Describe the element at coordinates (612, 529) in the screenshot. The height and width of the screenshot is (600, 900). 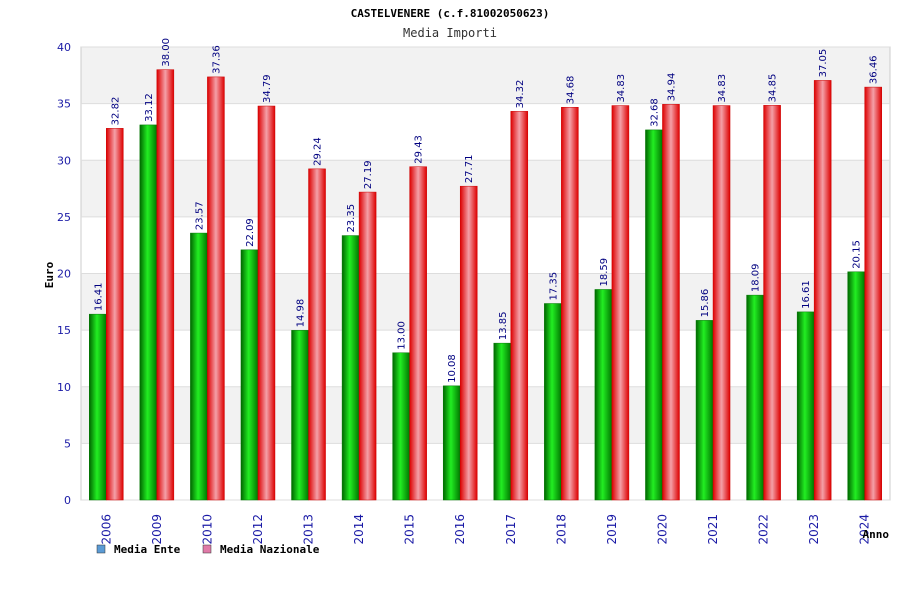
I see `x-tick-label: 2019` at that location.